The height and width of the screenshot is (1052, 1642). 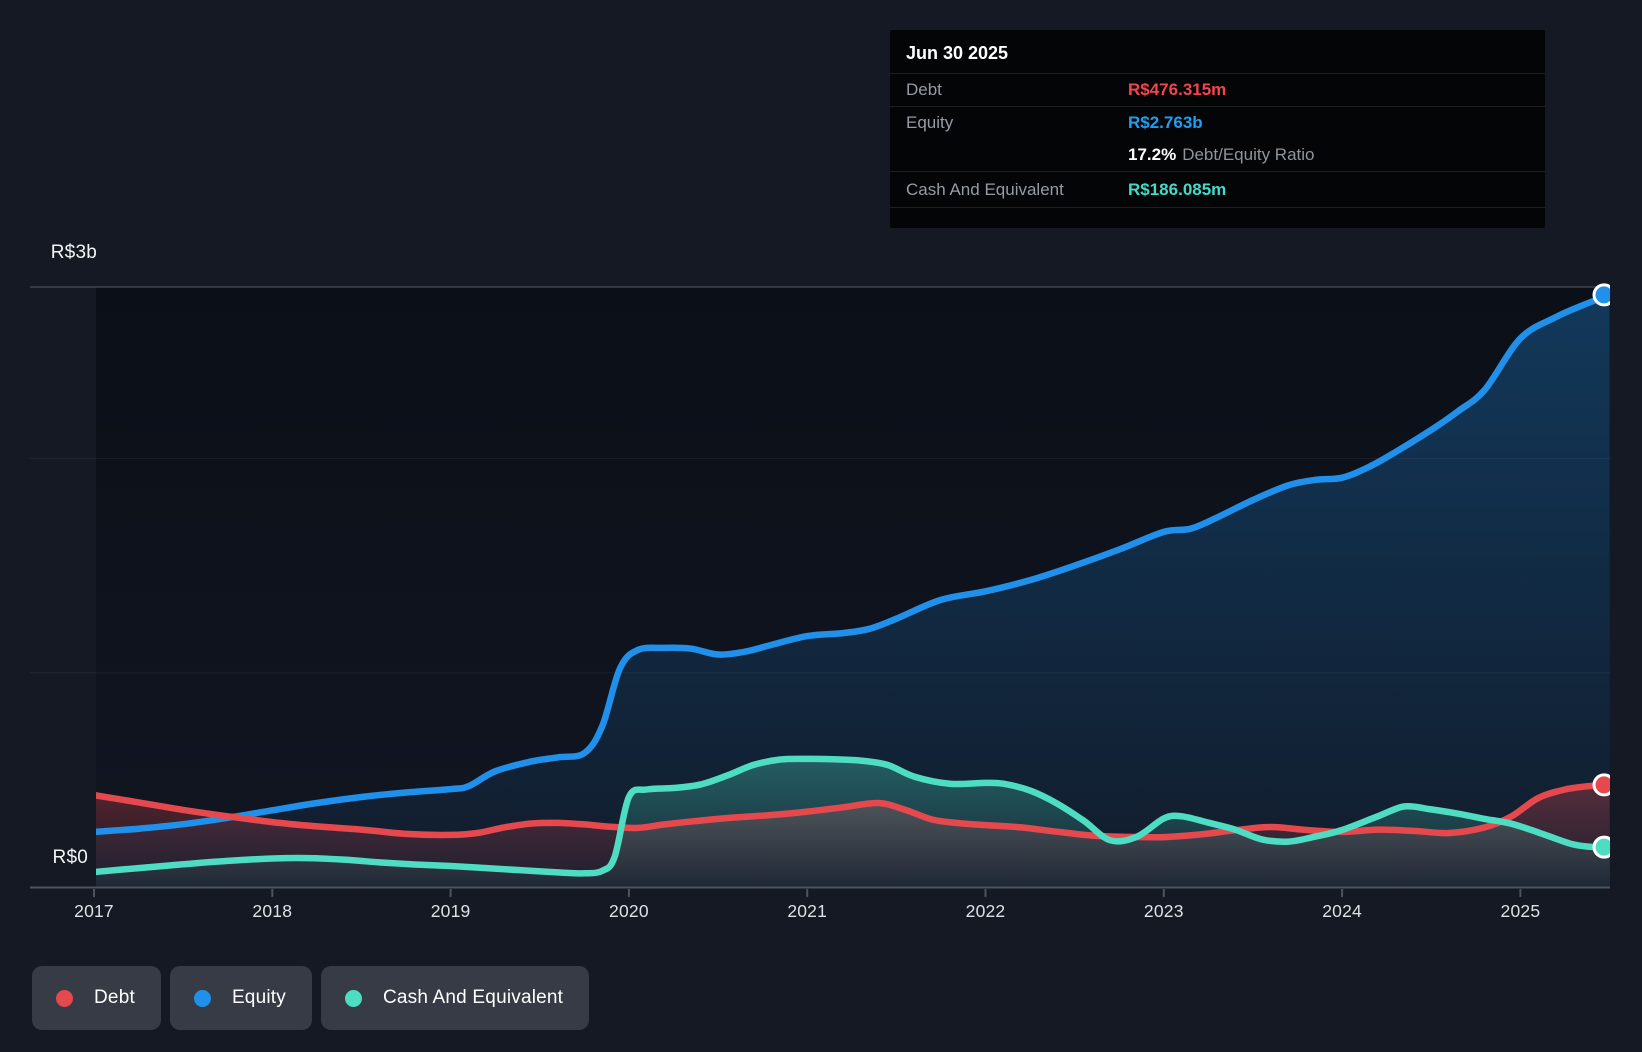 What do you see at coordinates (114, 997) in the screenshot?
I see `legend-label-debt: Debt` at bounding box center [114, 997].